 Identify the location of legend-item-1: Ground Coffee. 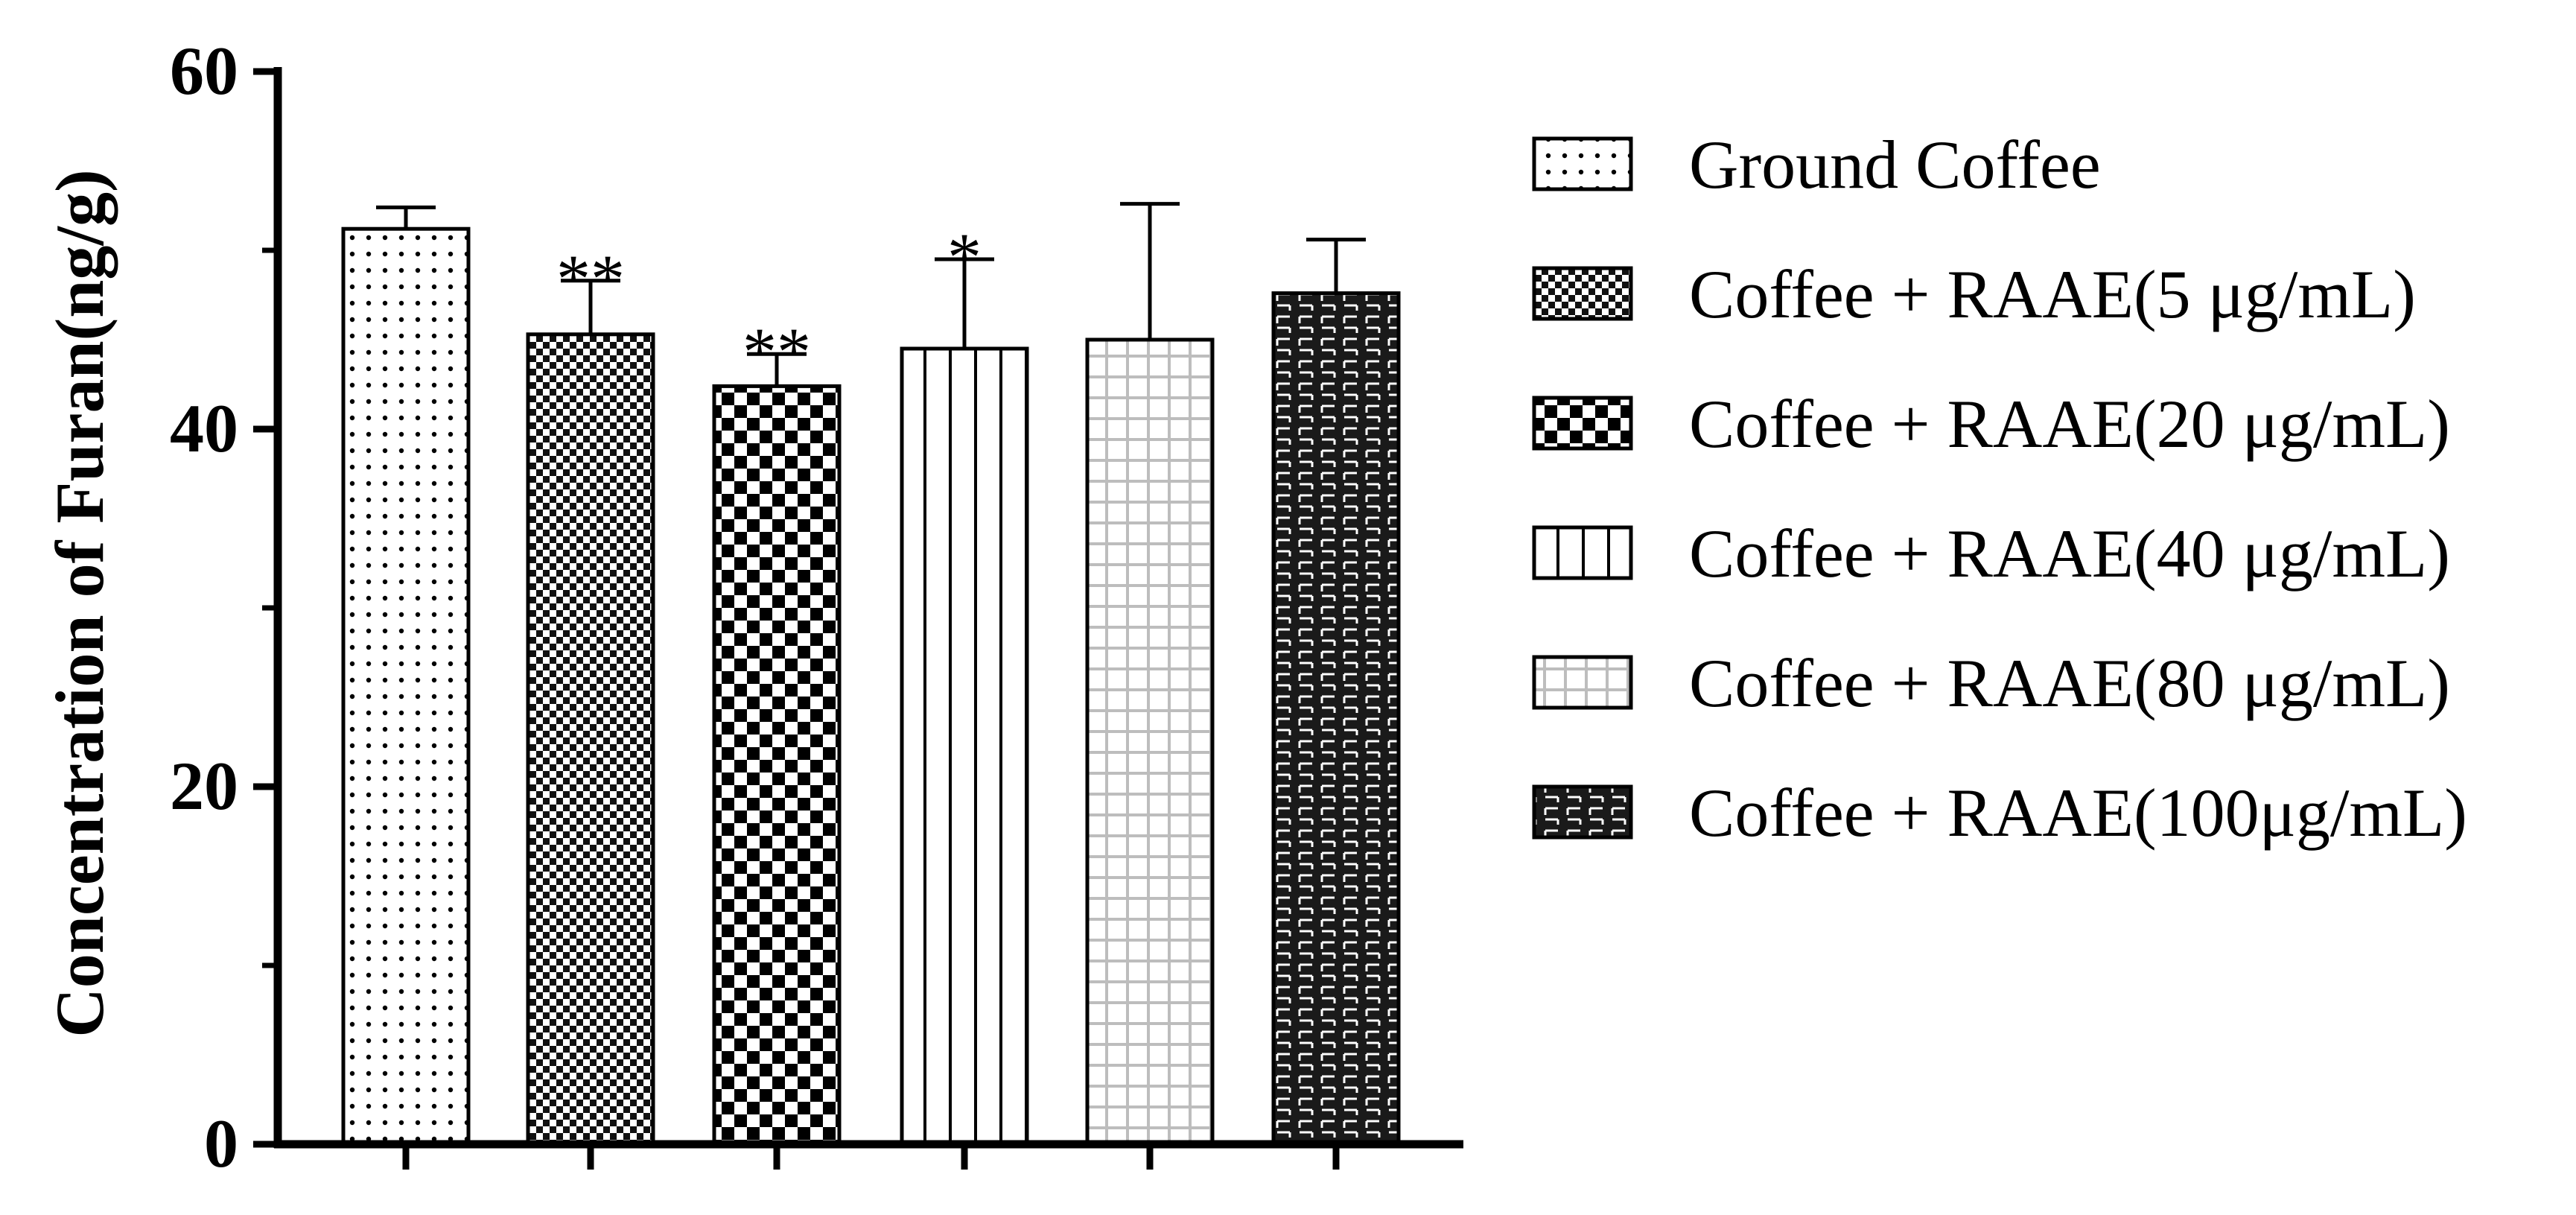
(1816, 165).